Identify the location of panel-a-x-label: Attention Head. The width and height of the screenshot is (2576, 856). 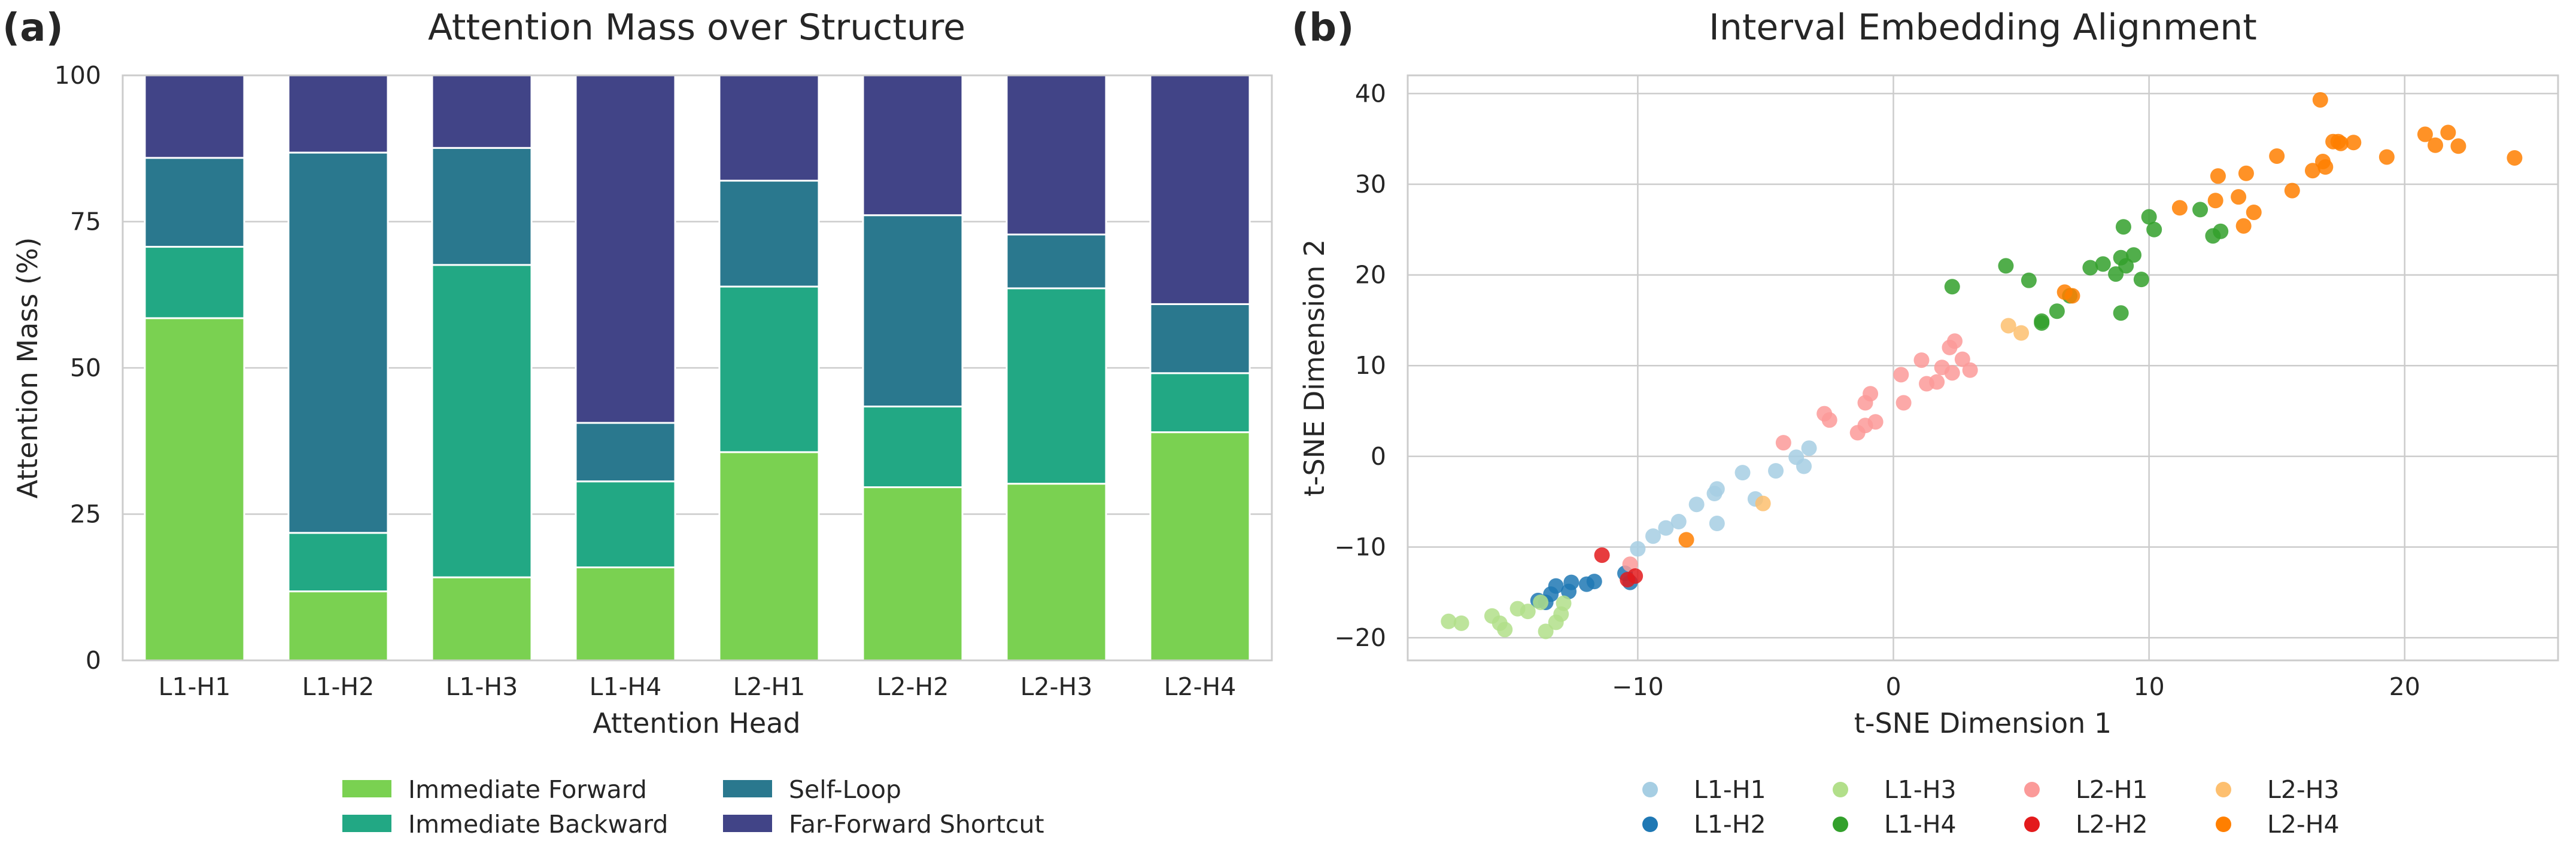
(696, 723).